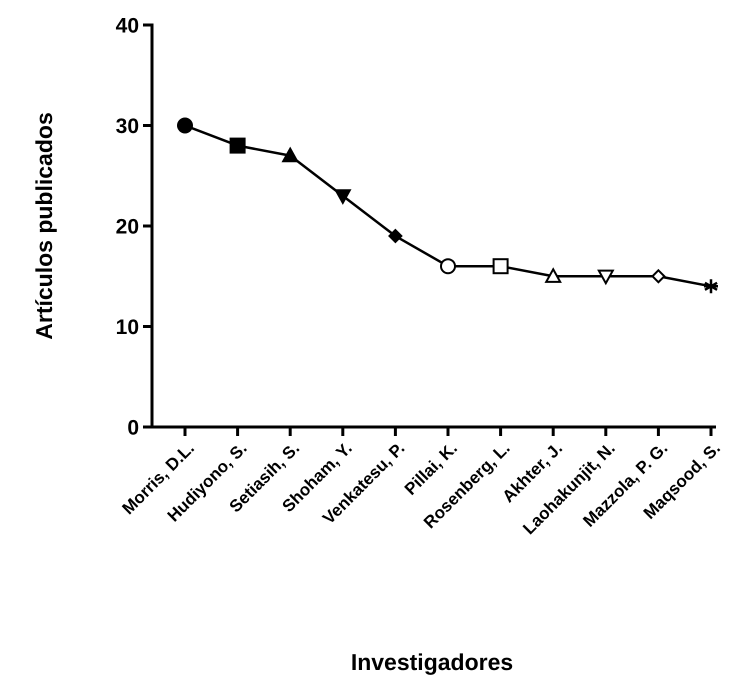 This screenshot has height=678, width=740. Describe the element at coordinates (127, 226) in the screenshot. I see `y-tick-label: 20` at that location.